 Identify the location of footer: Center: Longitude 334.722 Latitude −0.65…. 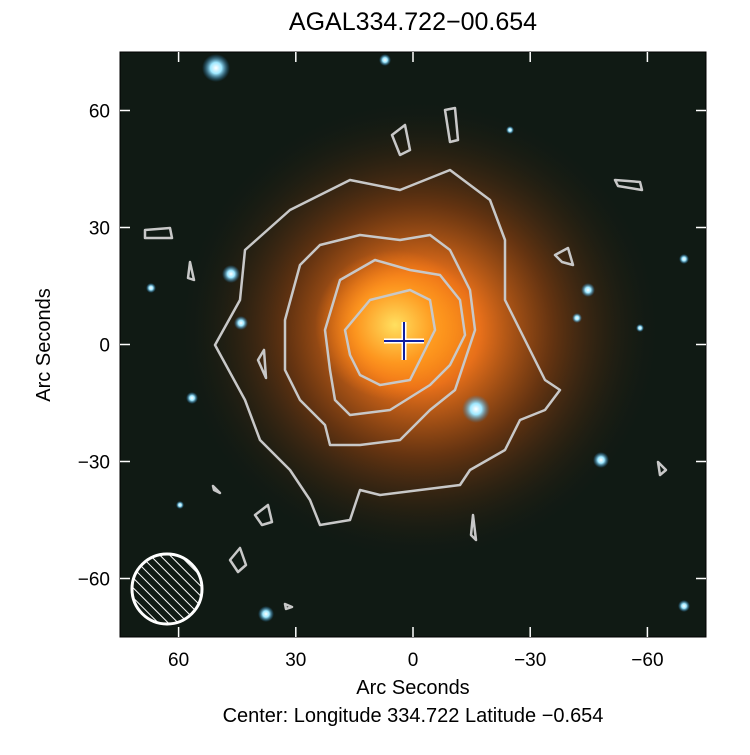
(413, 716).